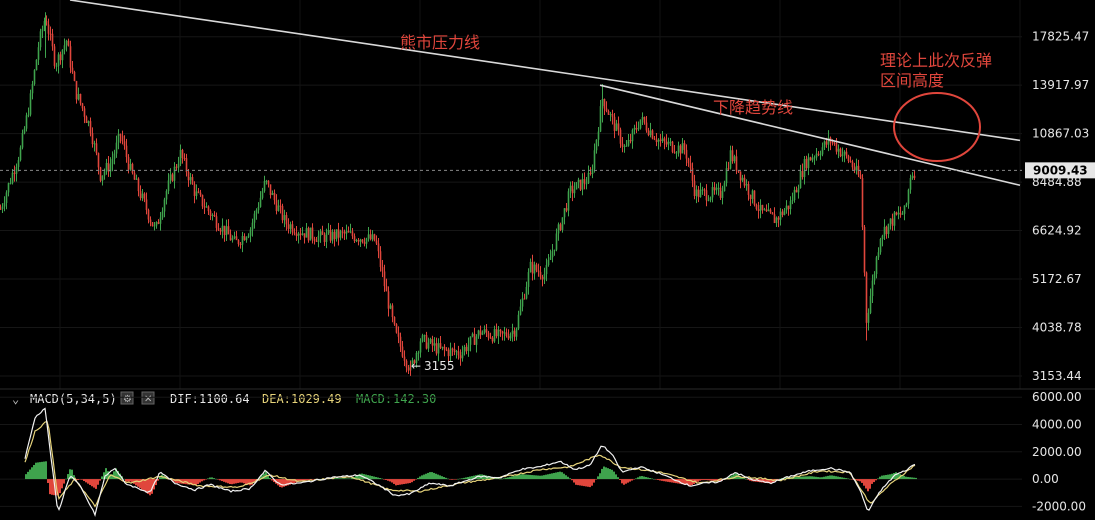  I want to click on settings-gear-icon, so click(127, 398).